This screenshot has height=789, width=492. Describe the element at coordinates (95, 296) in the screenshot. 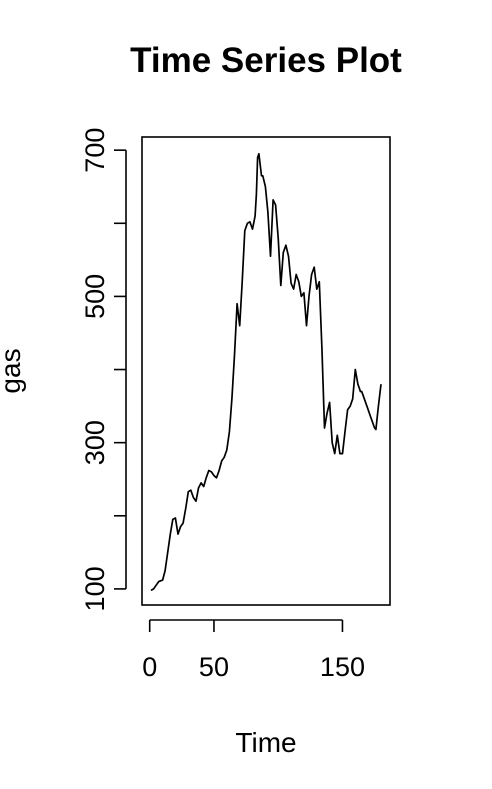

I see `y-tick-label: 500` at that location.